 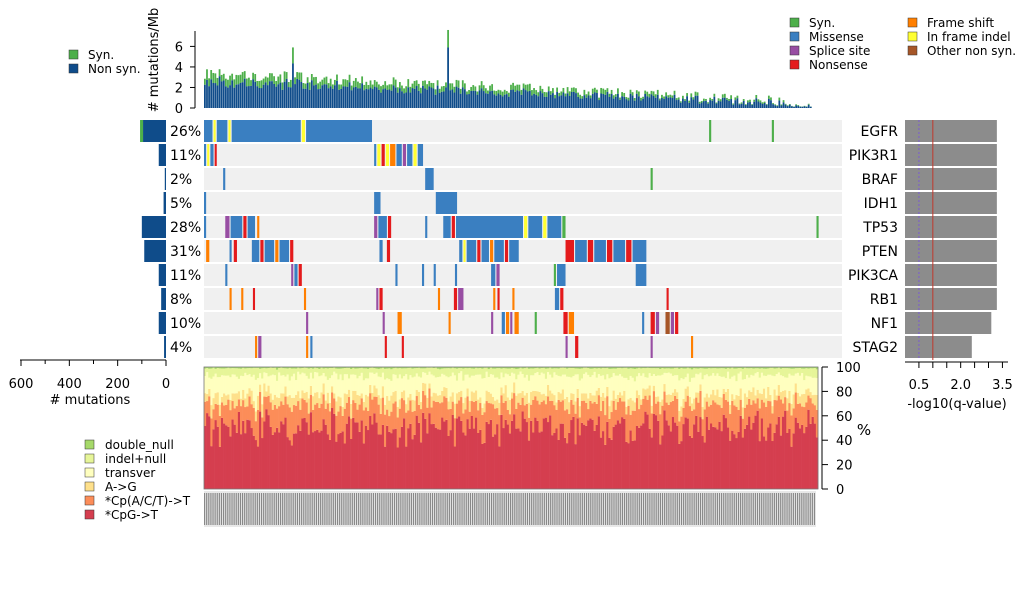 I want to click on gene-percent-label: 4%, so click(x=181, y=348).